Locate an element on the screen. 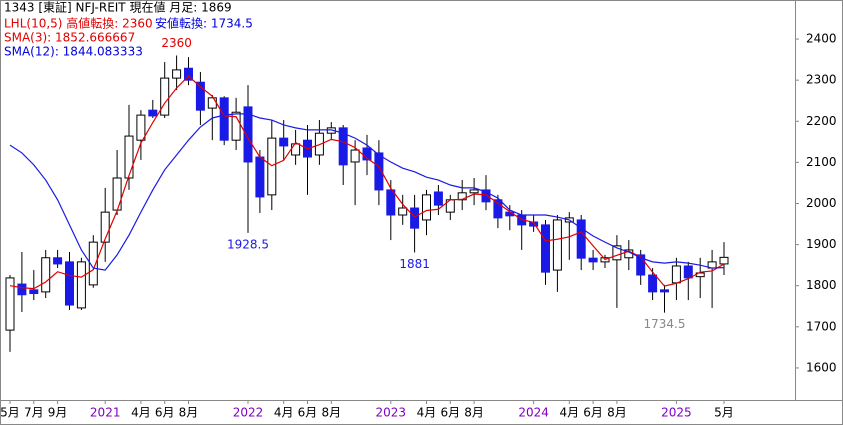 This screenshot has height=425, width=843. header-text: LHL(10,5) 高値転換: 2360 is located at coordinates (78, 23).